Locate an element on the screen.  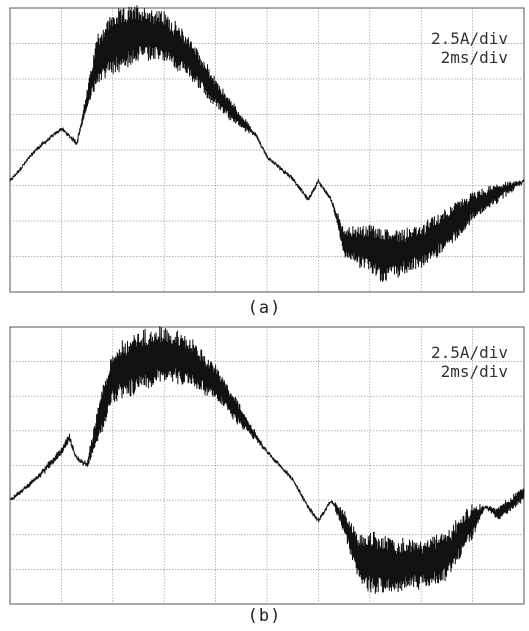
scale-time-label-b: 2ms/div is located at coordinates (474, 371).